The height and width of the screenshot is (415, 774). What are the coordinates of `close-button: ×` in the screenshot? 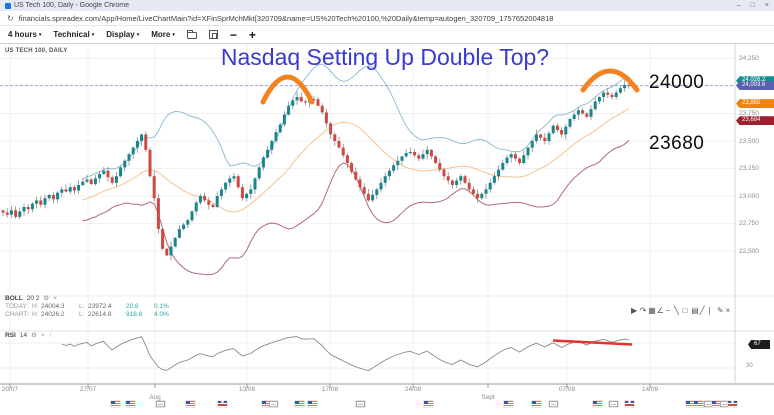 It's located at (766, 5).